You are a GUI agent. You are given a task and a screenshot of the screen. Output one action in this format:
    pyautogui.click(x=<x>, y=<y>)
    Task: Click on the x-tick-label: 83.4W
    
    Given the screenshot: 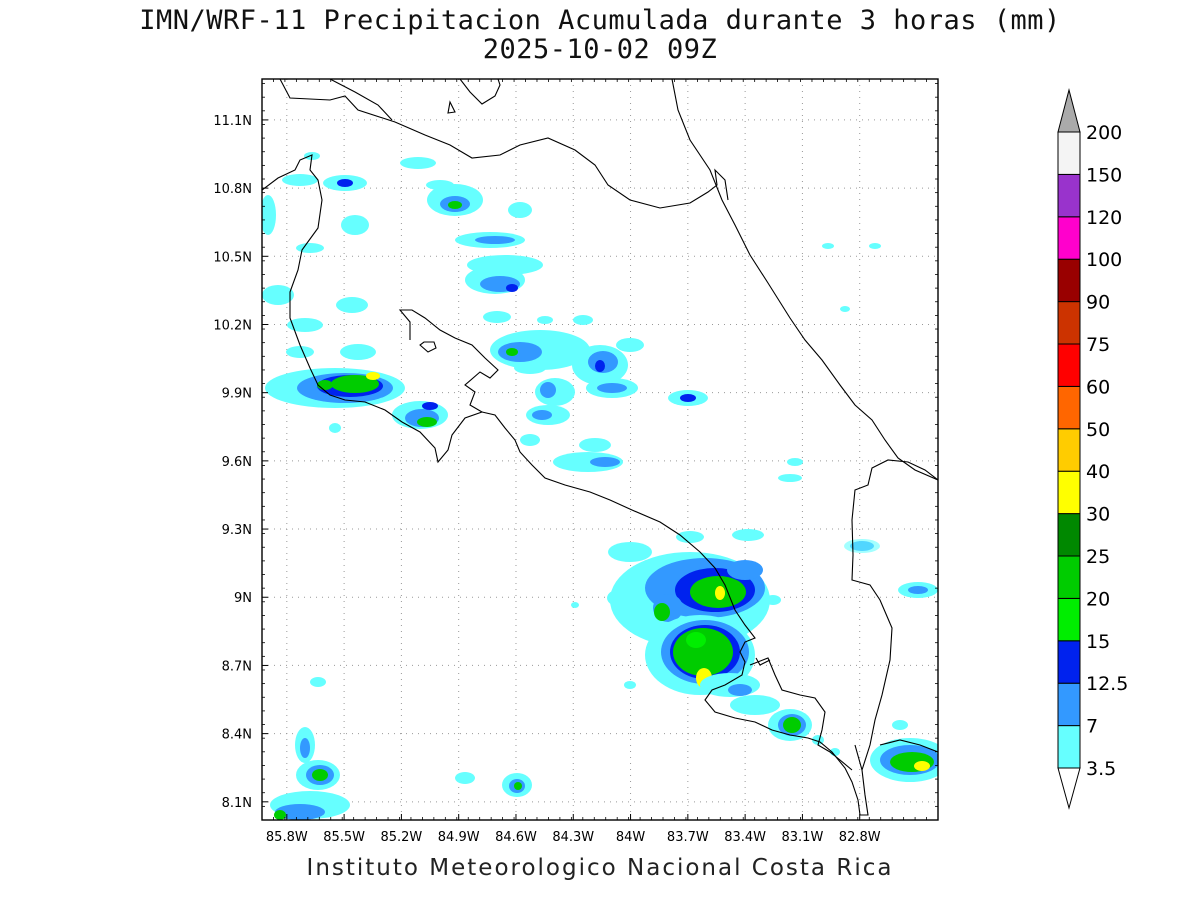 What is the action you would take?
    pyautogui.click(x=745, y=837)
    